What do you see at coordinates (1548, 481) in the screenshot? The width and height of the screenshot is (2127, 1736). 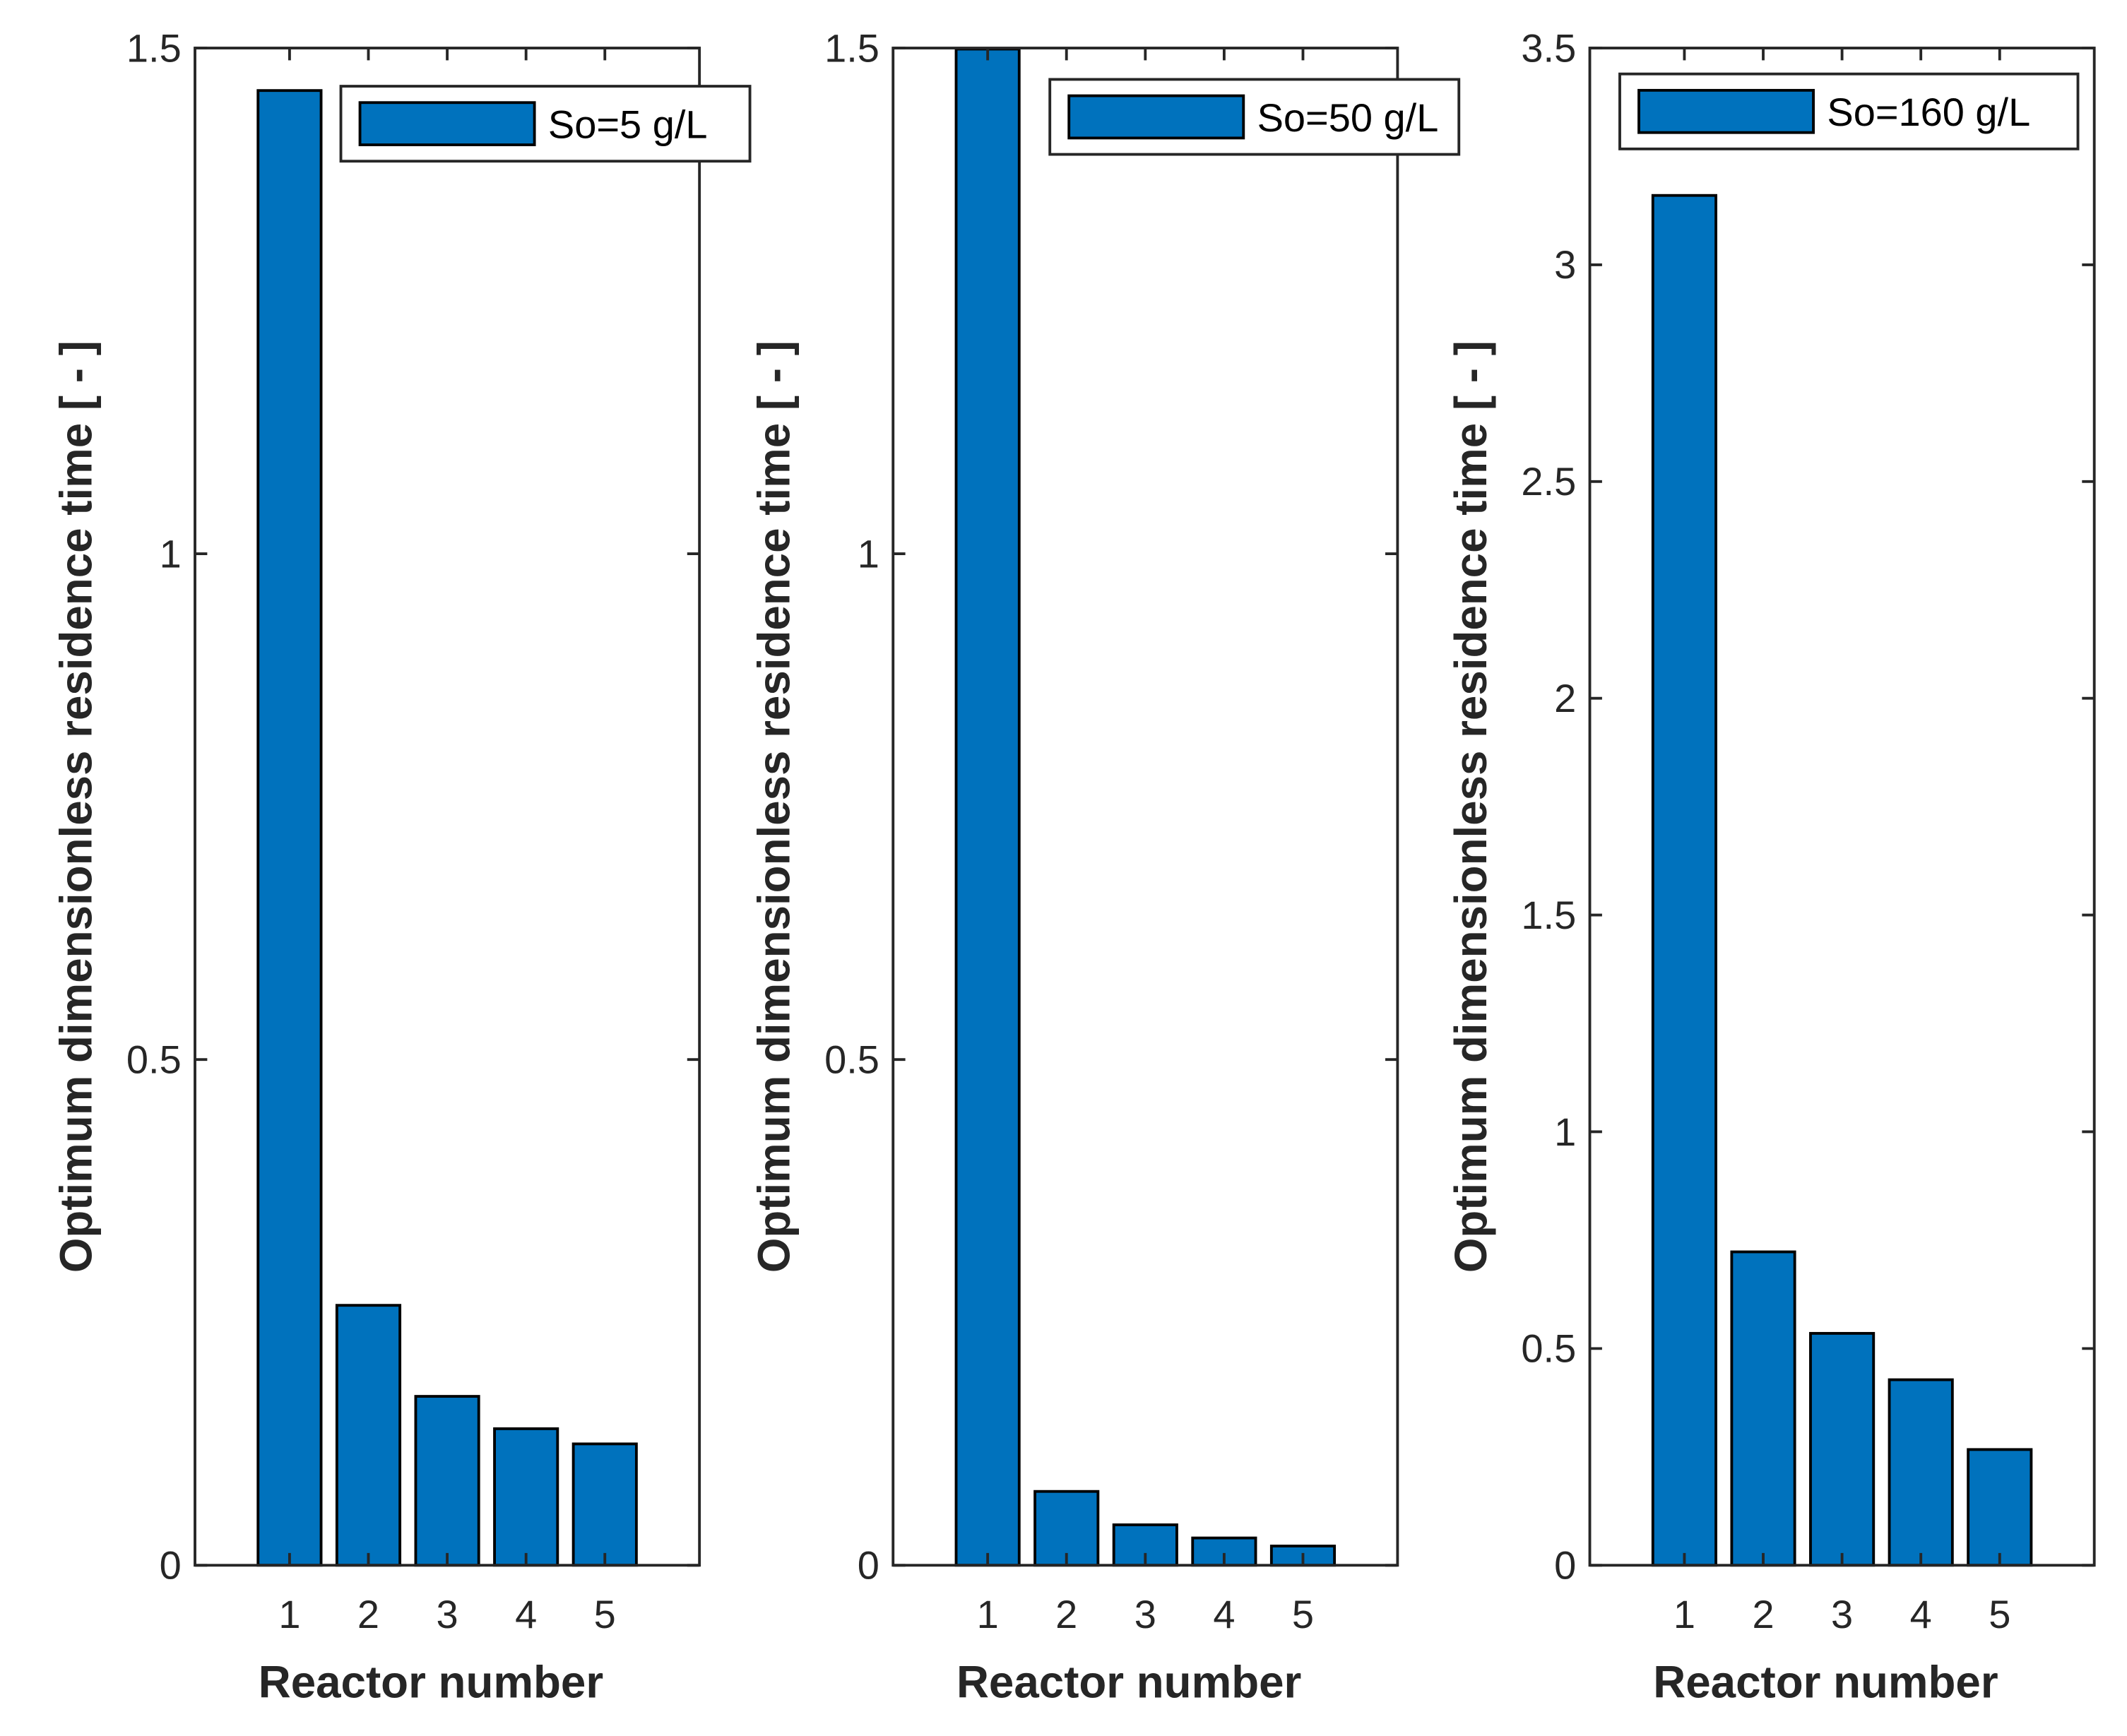 I see `y-tick-label: 2.5` at bounding box center [1548, 481].